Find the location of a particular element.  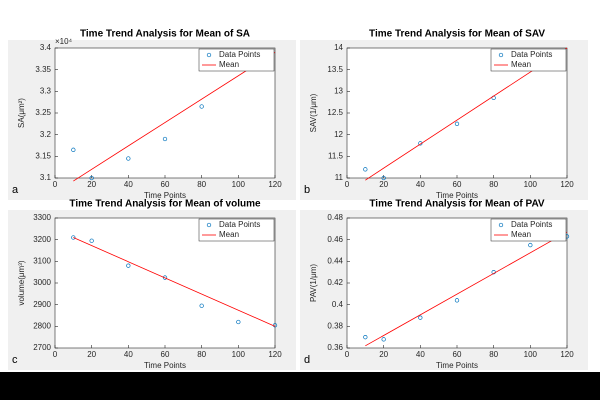

y-tick-label: 3.1 is located at coordinates (46, 177).